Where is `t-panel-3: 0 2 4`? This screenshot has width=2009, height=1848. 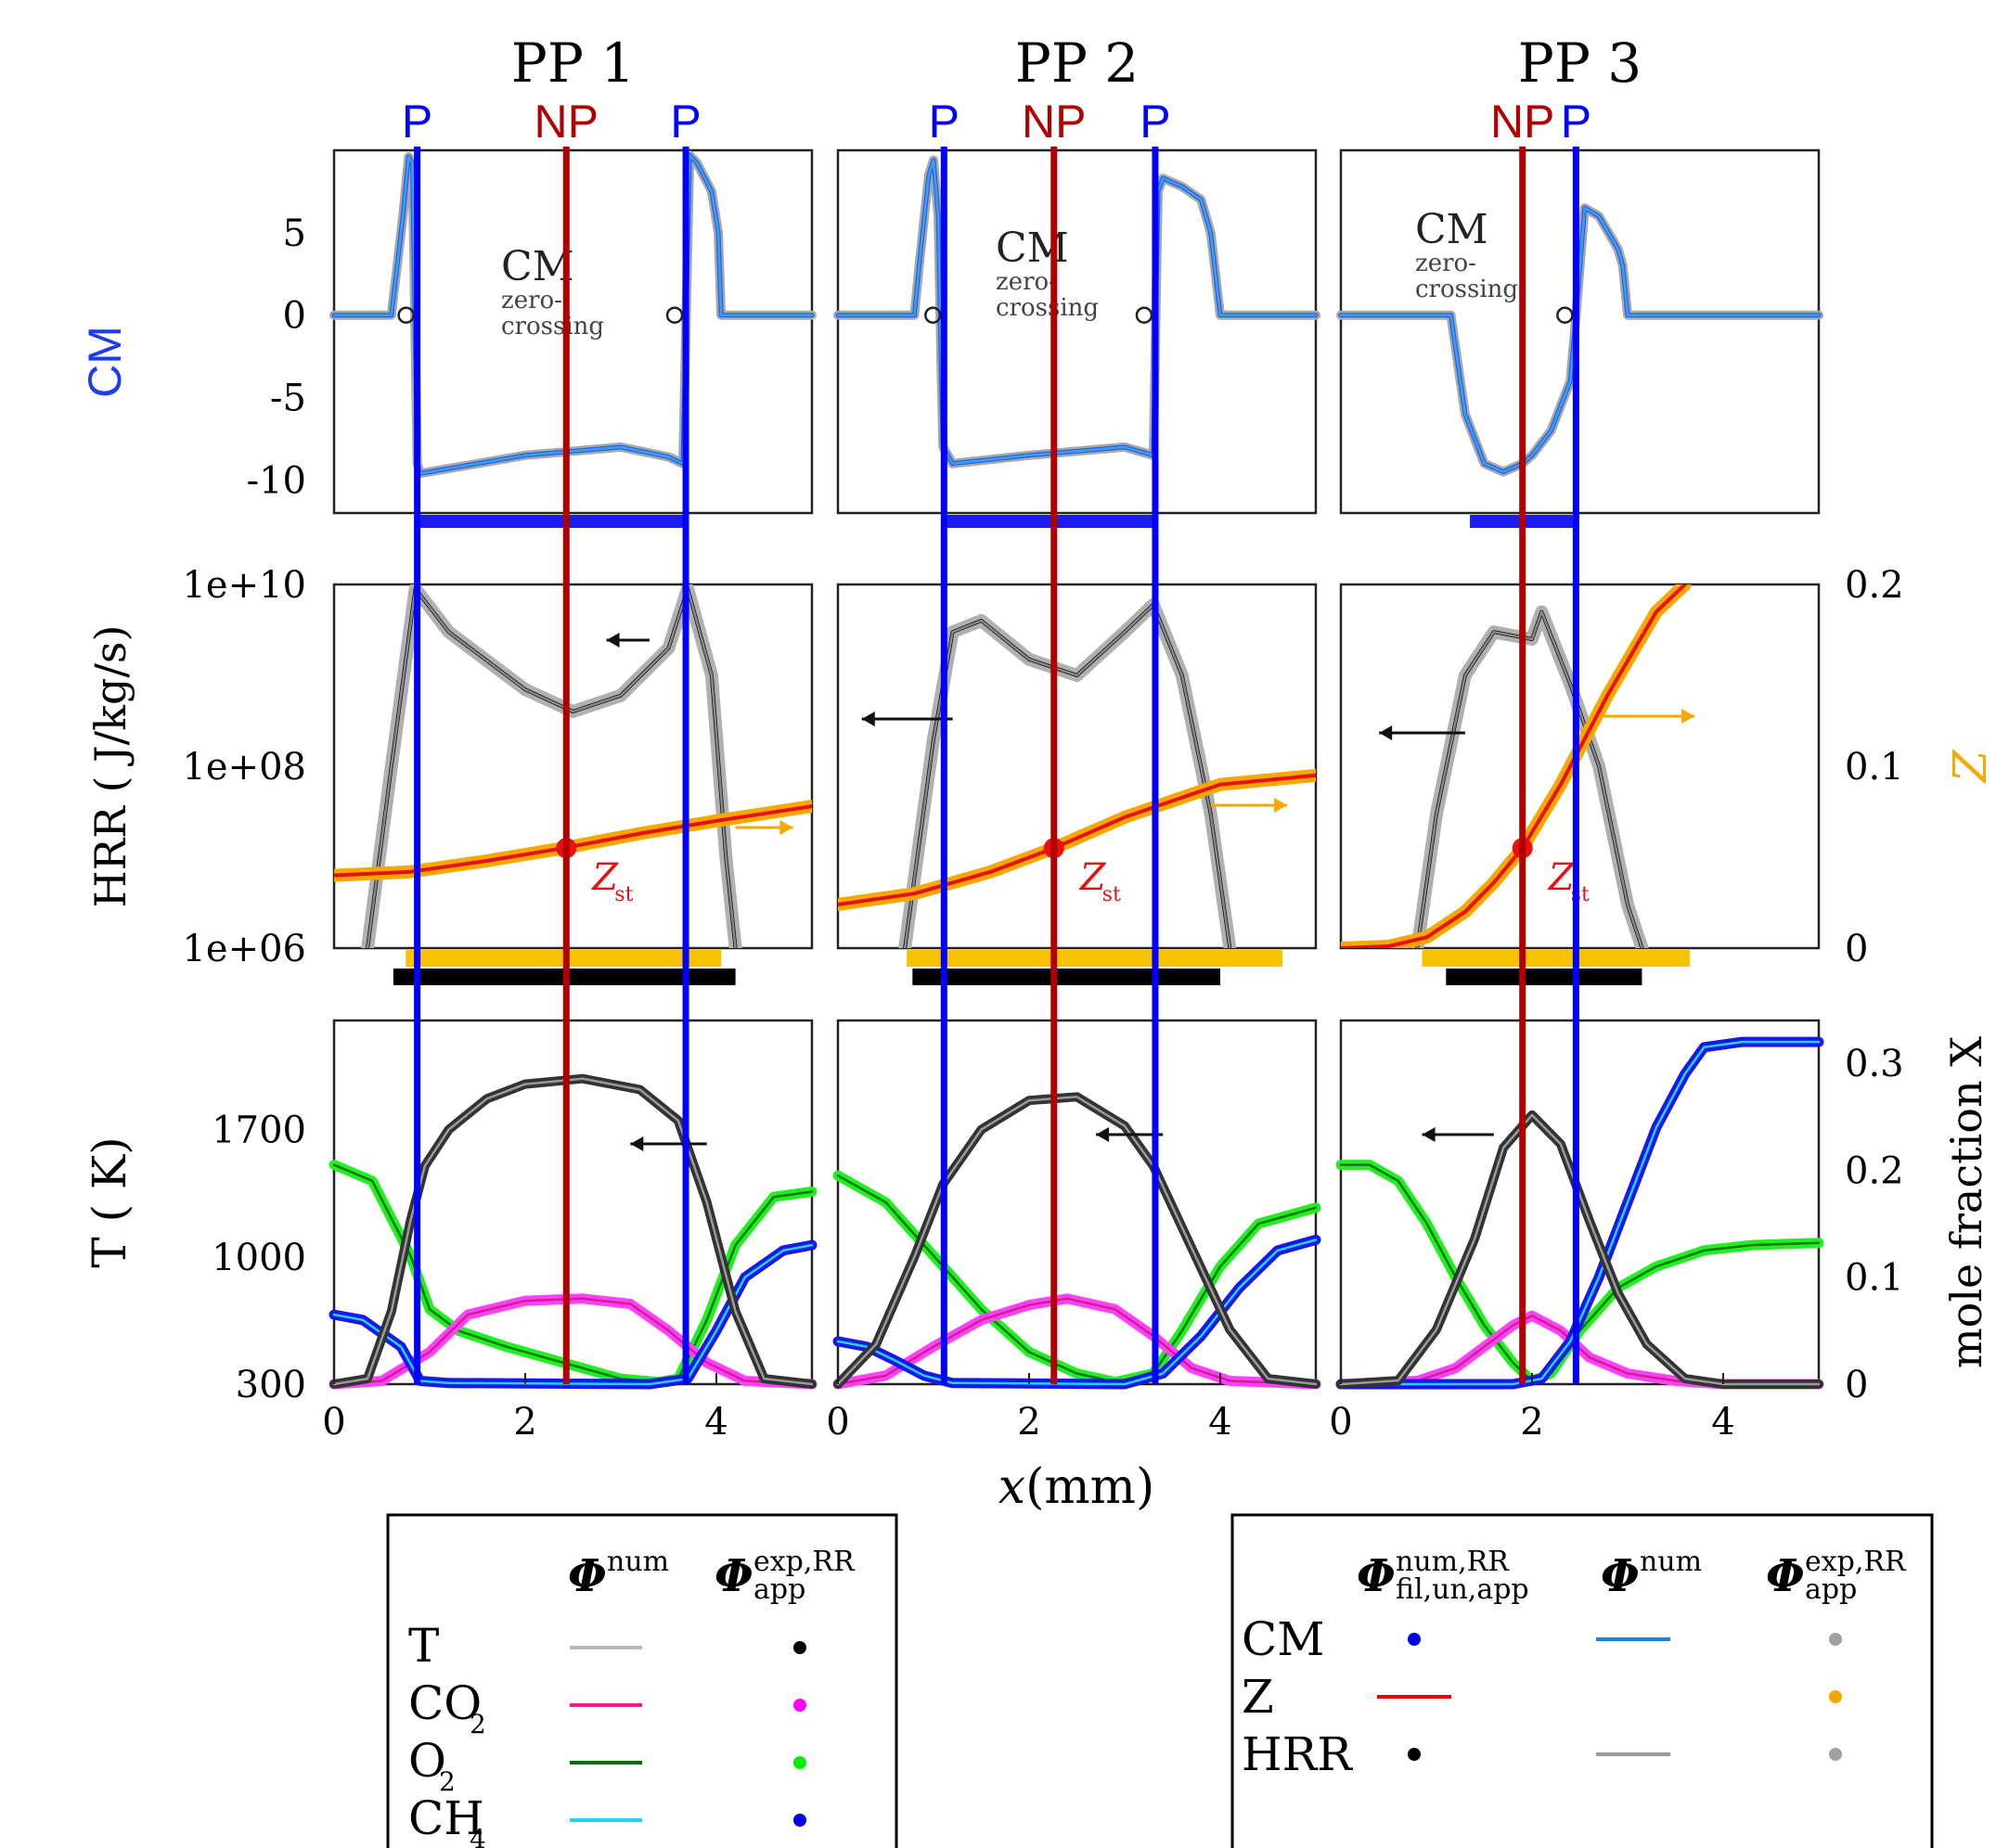
t-panel-3: 0 2 4 is located at coordinates (1577, 1231).